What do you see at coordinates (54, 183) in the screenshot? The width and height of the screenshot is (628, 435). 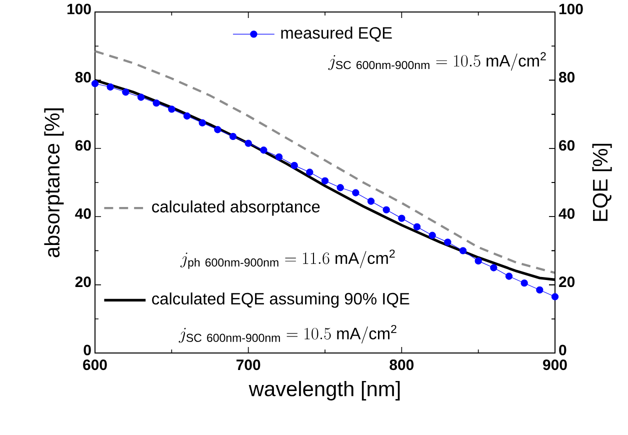 I see `y-axis-title: absorptance [%]` at bounding box center [54, 183].